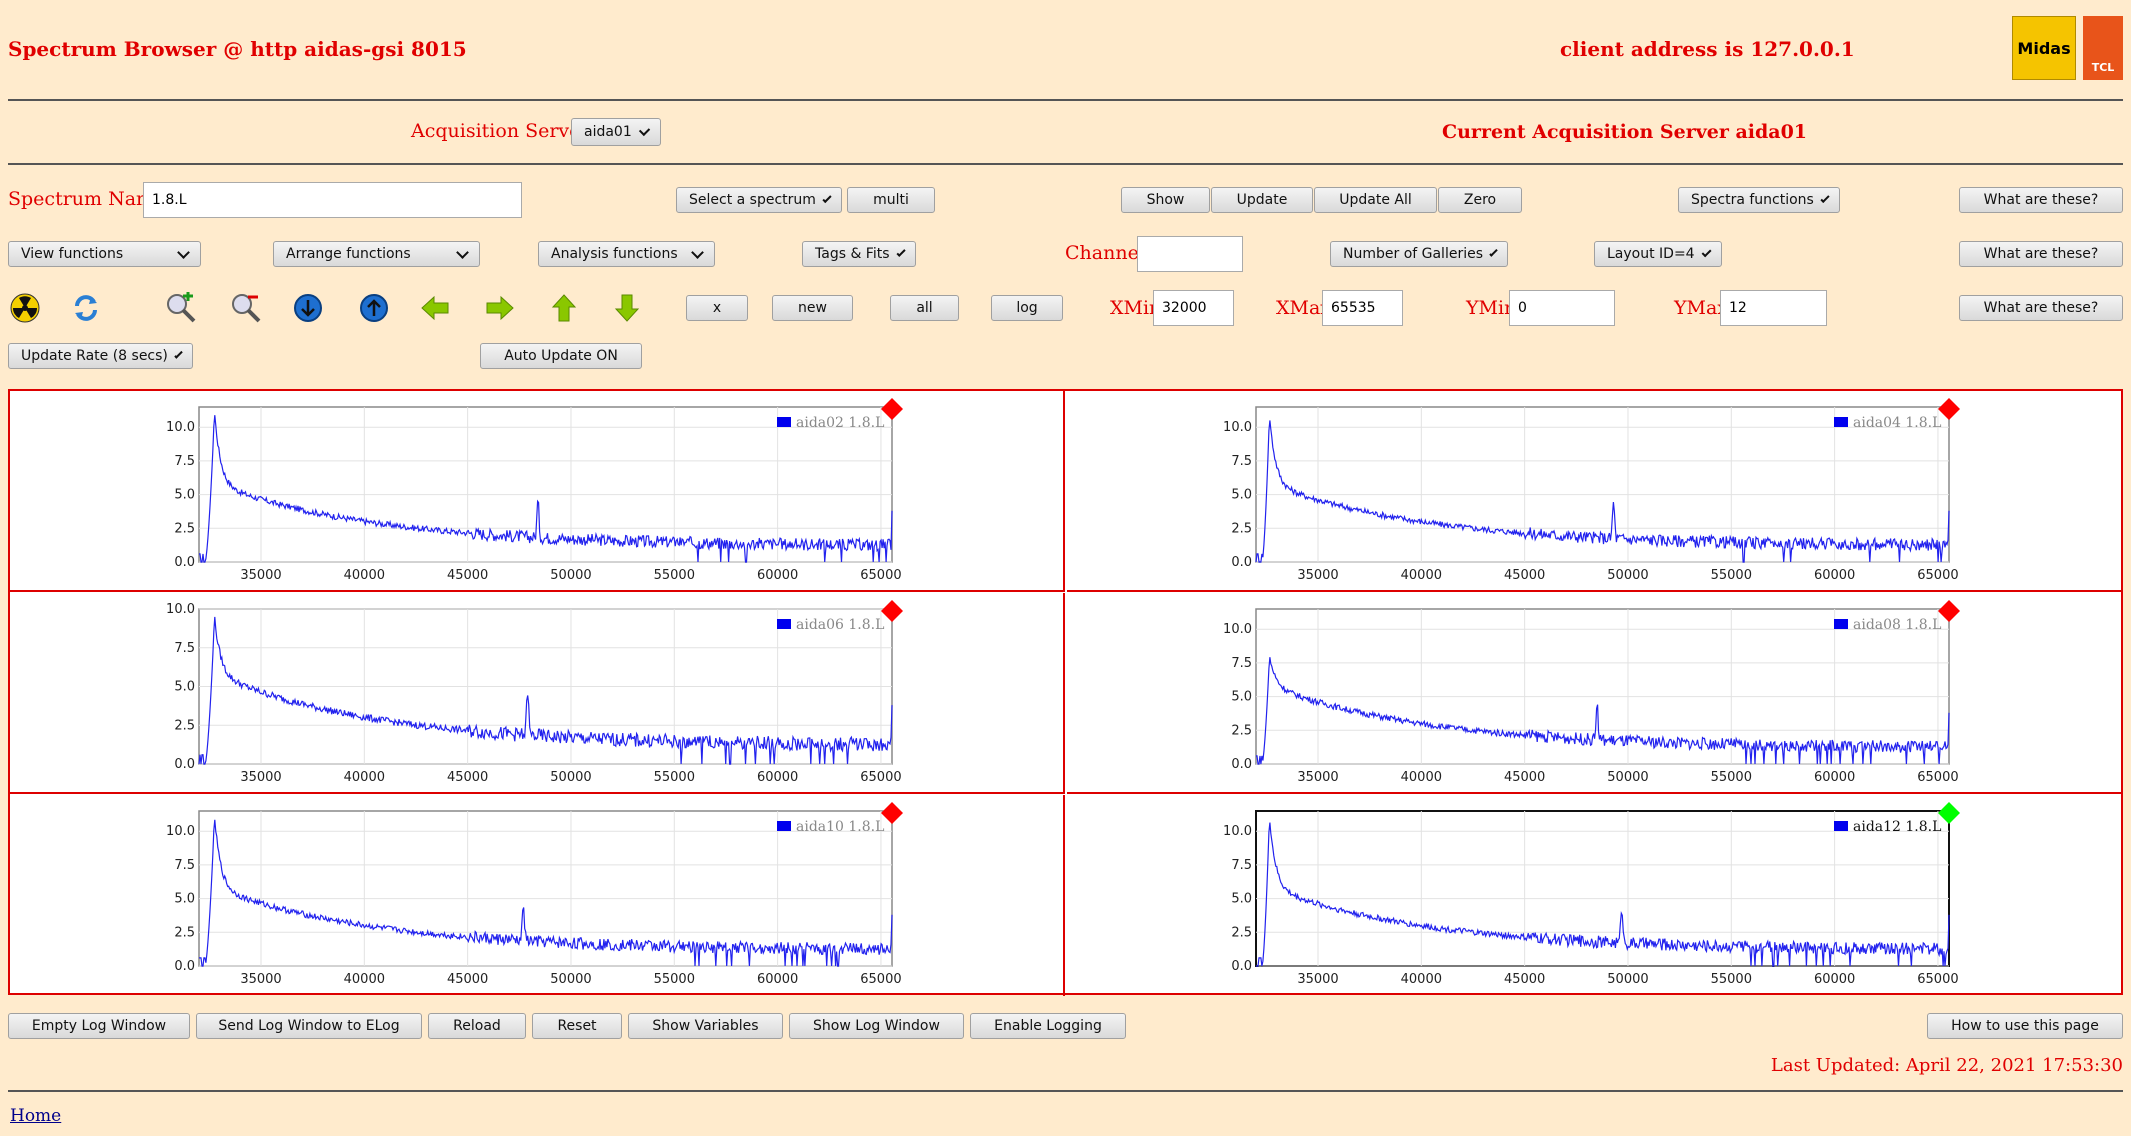  I want to click on channel-input, so click(1190, 254).